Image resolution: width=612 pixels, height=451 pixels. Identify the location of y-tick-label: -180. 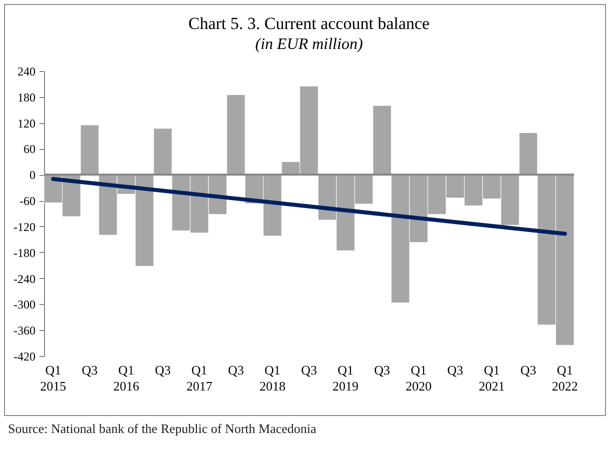
(25, 253).